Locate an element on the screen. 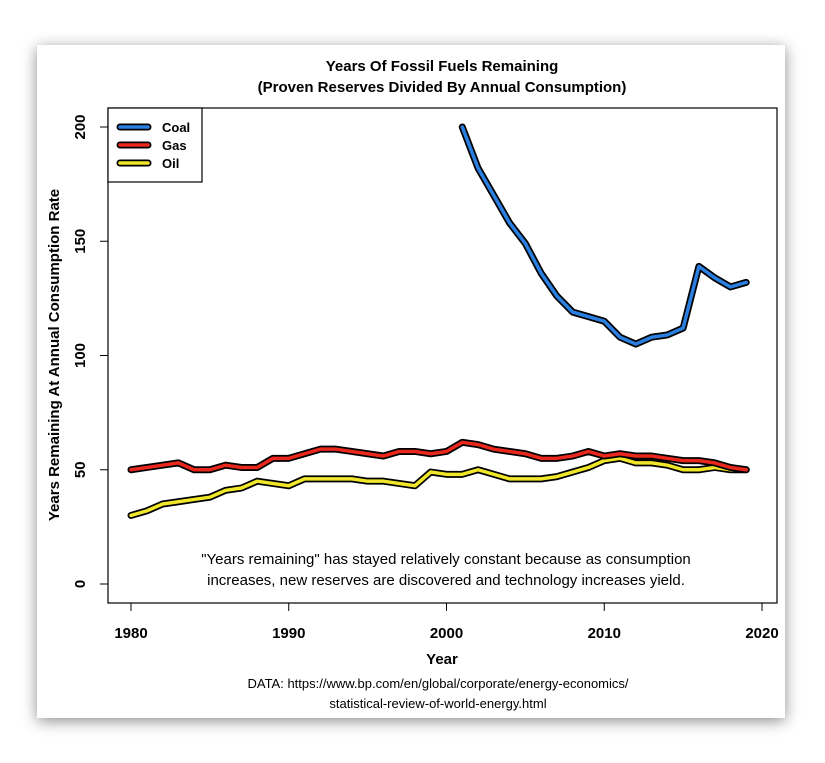 This screenshot has height=763, width=825. coal-line is located at coordinates (604, 235).